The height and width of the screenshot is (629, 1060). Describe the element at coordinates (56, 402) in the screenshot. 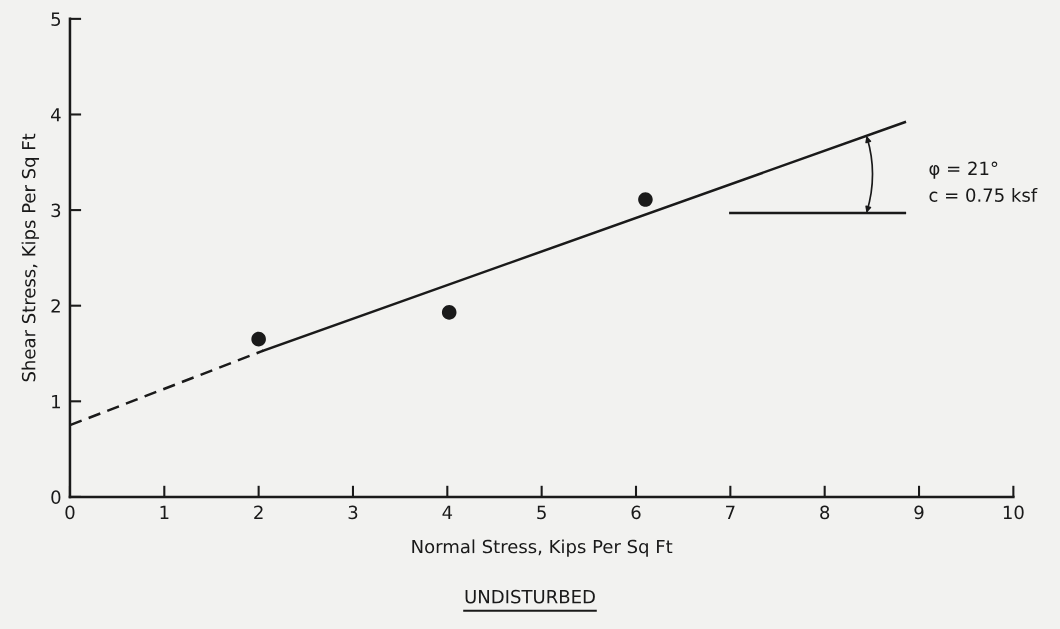

I see `y-tick-label: 1` at that location.